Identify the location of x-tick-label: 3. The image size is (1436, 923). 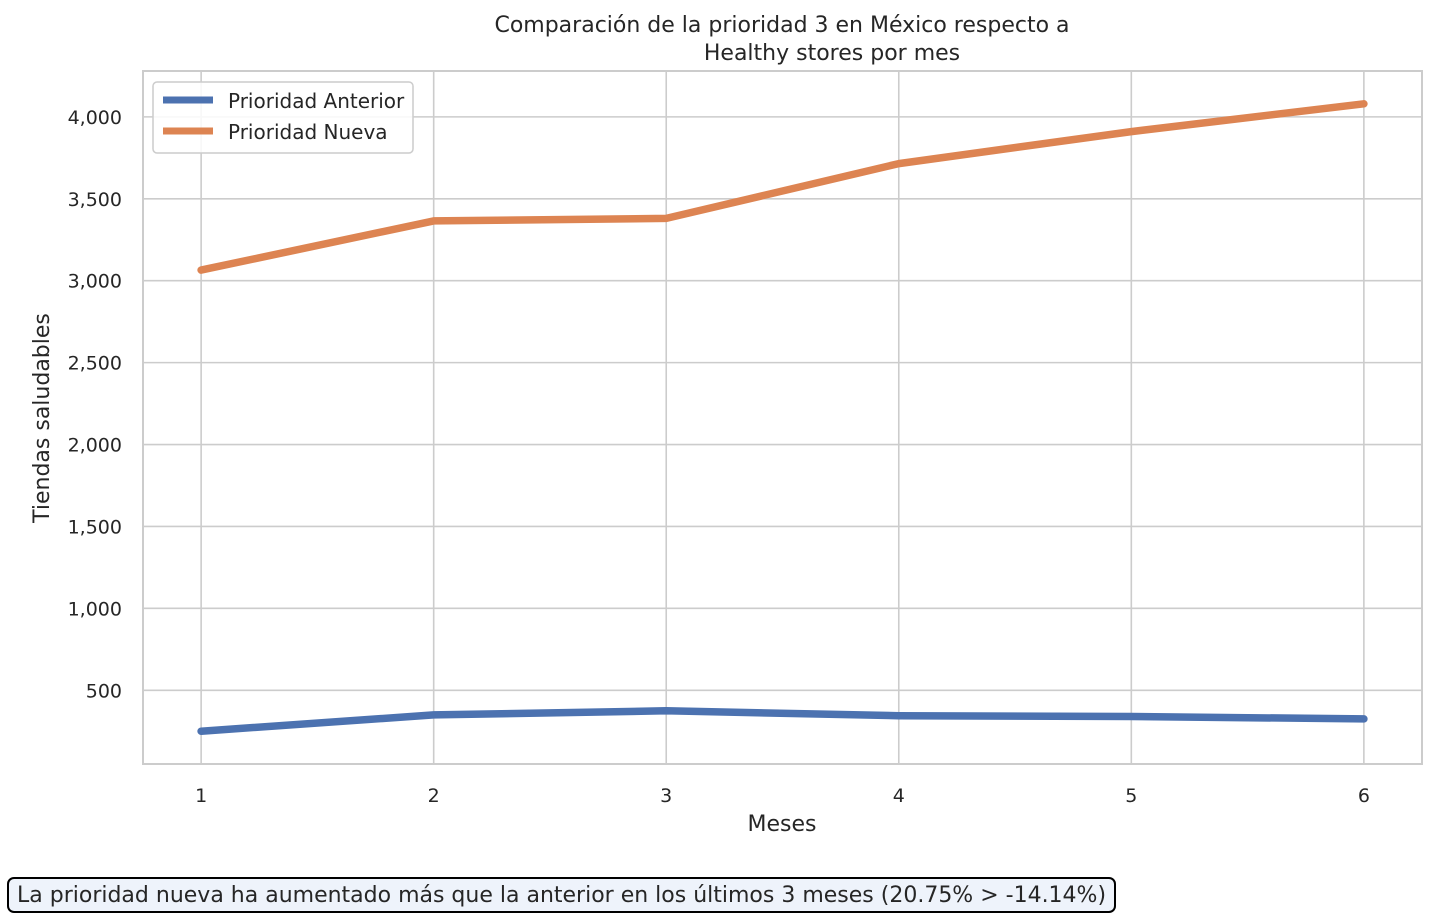
(666, 796).